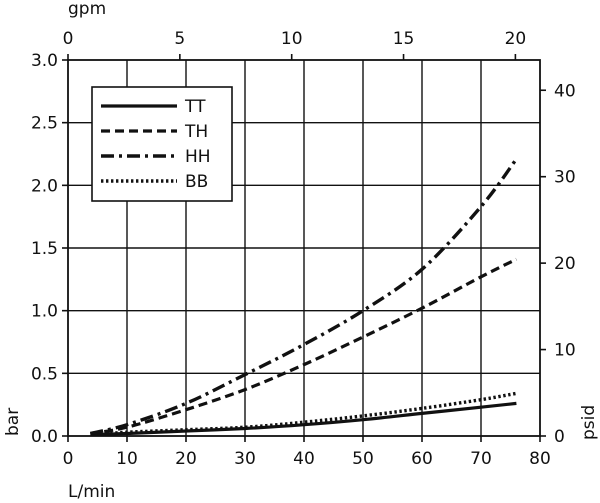 The image size is (600, 503). What do you see at coordinates (44, 312) in the screenshot?
I see `y-tick-label: 1.0` at bounding box center [44, 312].